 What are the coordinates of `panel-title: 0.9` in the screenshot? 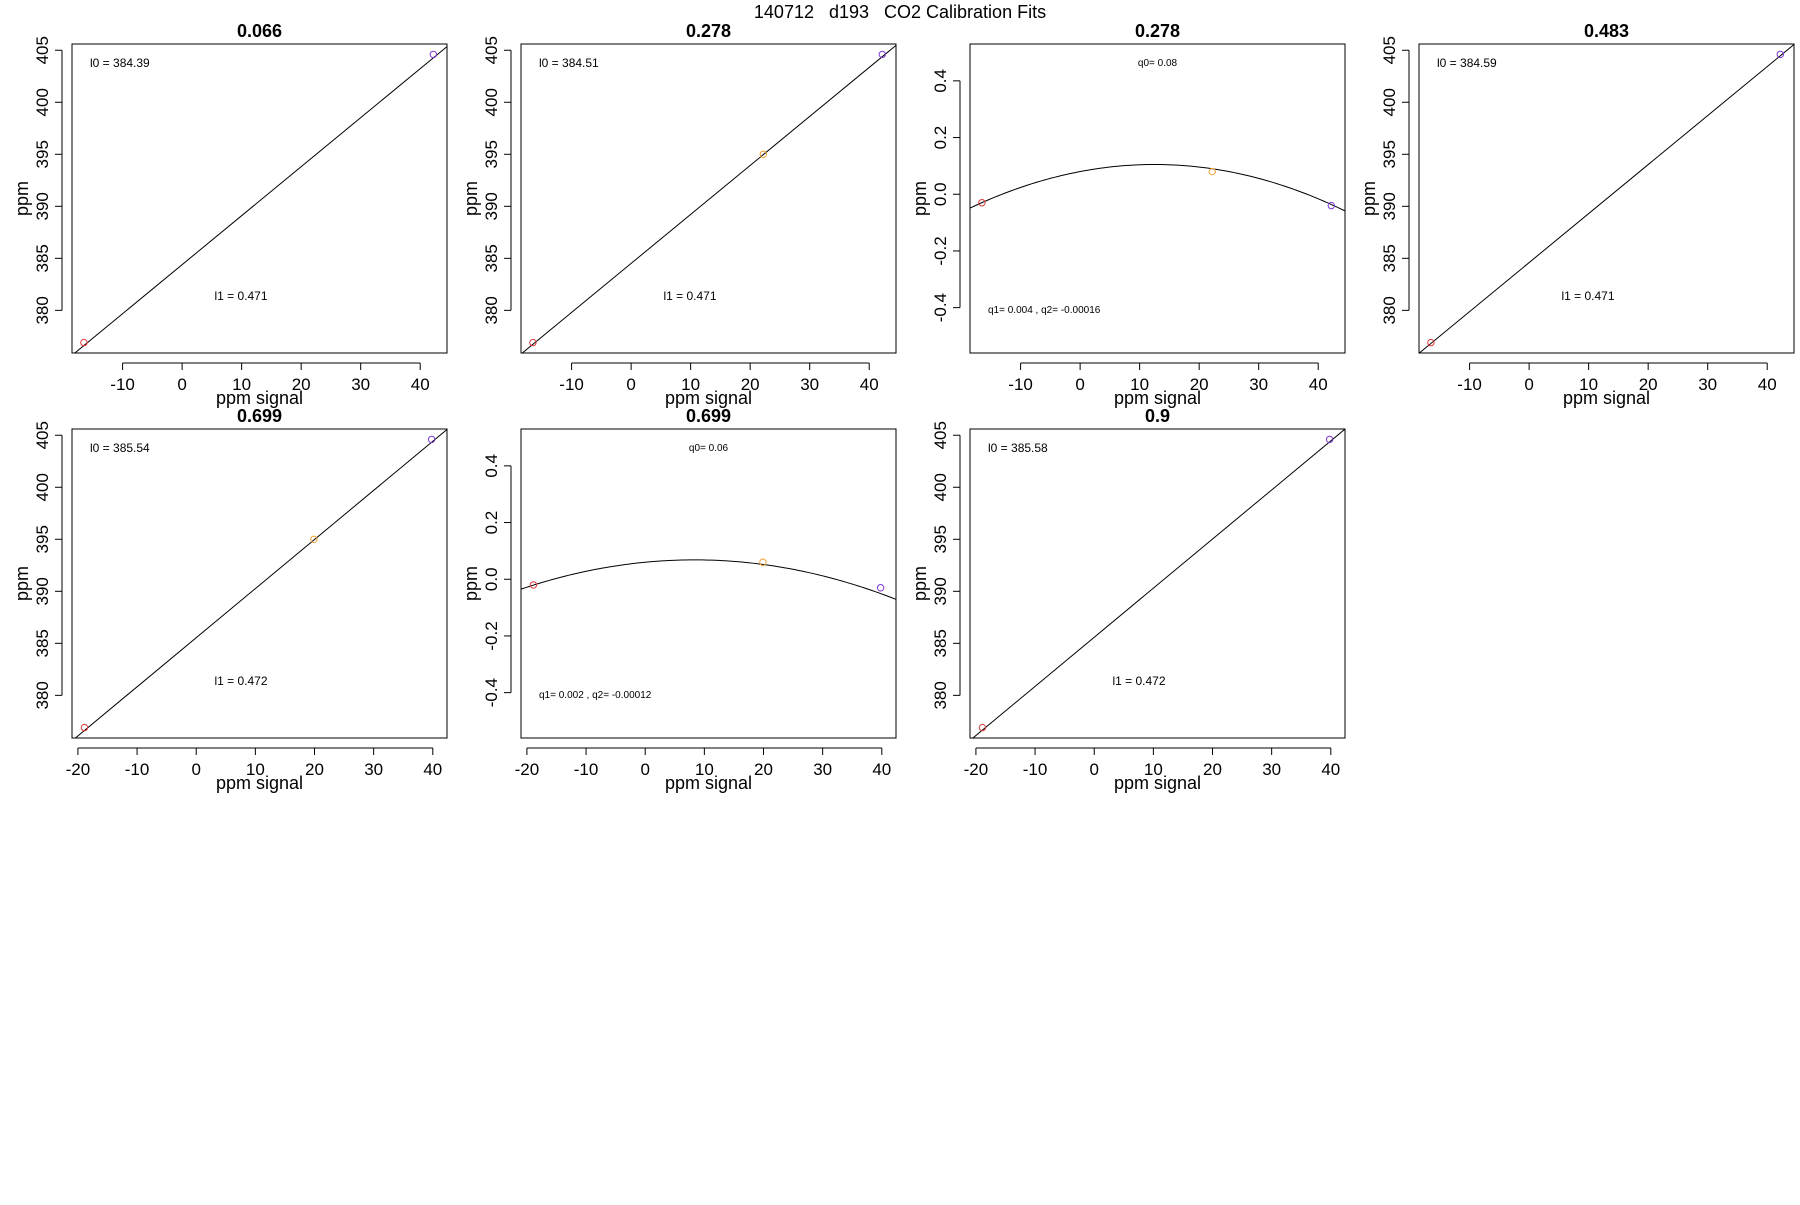 It's located at (1157, 416).